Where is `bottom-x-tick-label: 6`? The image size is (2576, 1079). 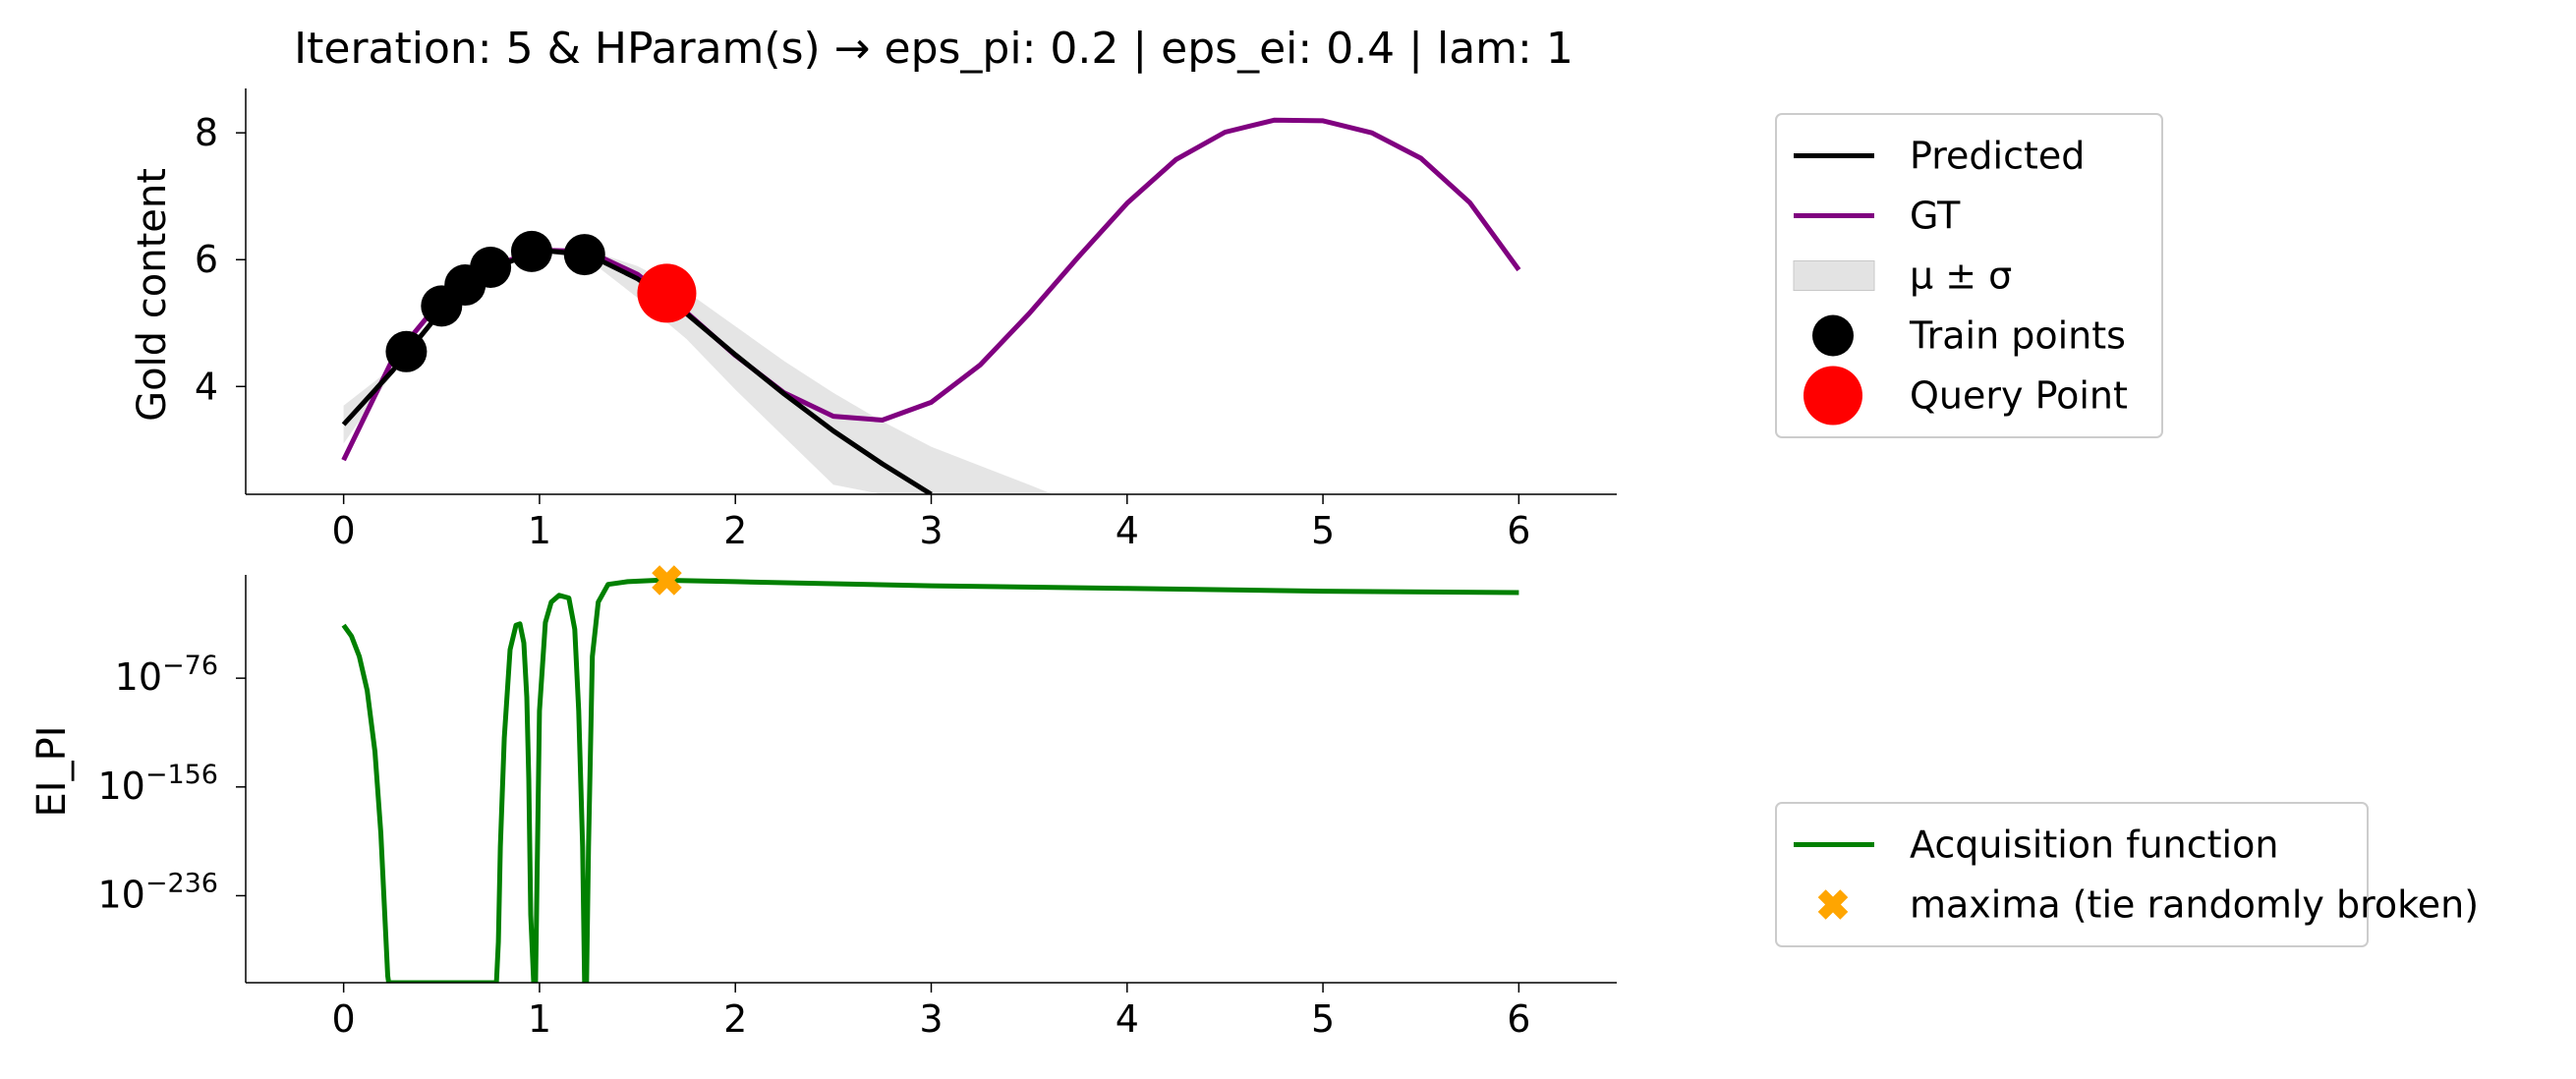 bottom-x-tick-label: 6 is located at coordinates (1519, 1019).